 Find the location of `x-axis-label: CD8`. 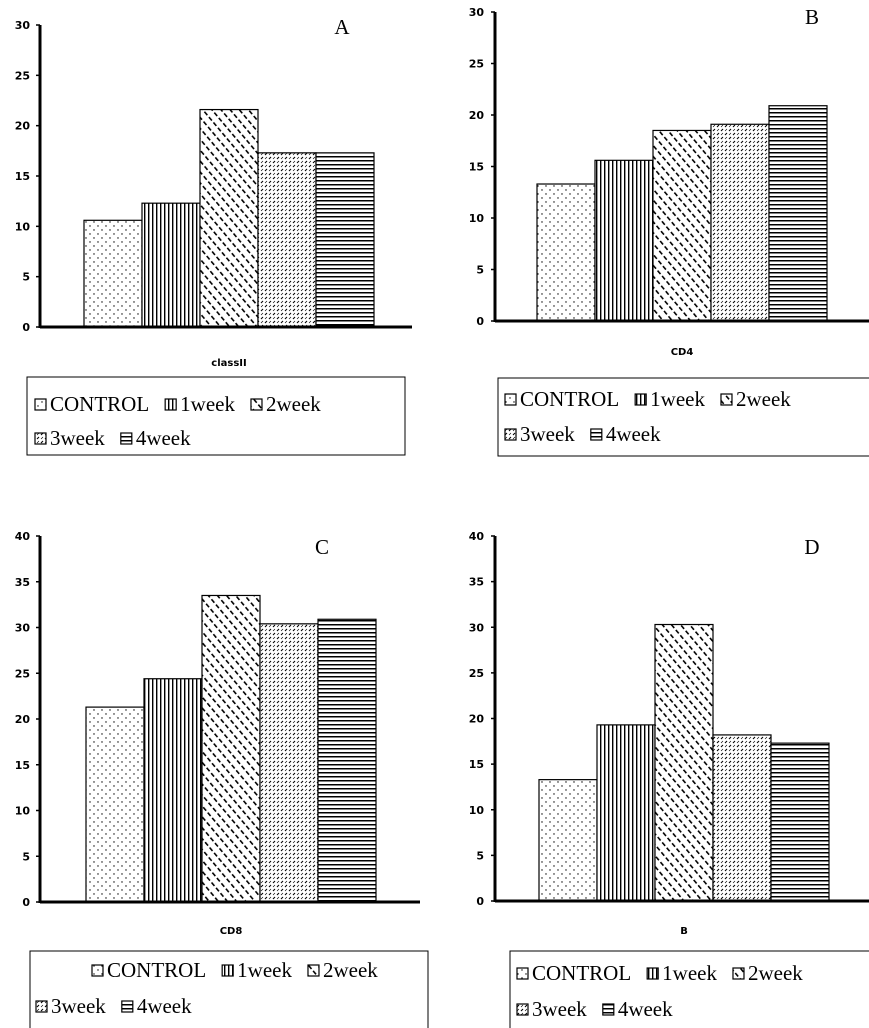

x-axis-label: CD8 is located at coordinates (231, 931).